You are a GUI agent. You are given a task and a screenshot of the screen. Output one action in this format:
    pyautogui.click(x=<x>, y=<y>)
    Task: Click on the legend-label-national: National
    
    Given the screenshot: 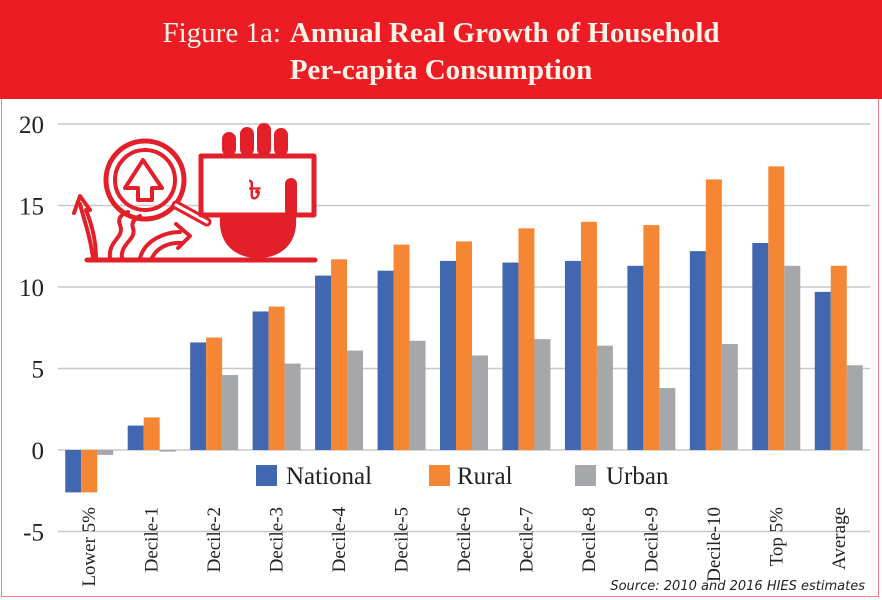 What is the action you would take?
    pyautogui.click(x=329, y=476)
    